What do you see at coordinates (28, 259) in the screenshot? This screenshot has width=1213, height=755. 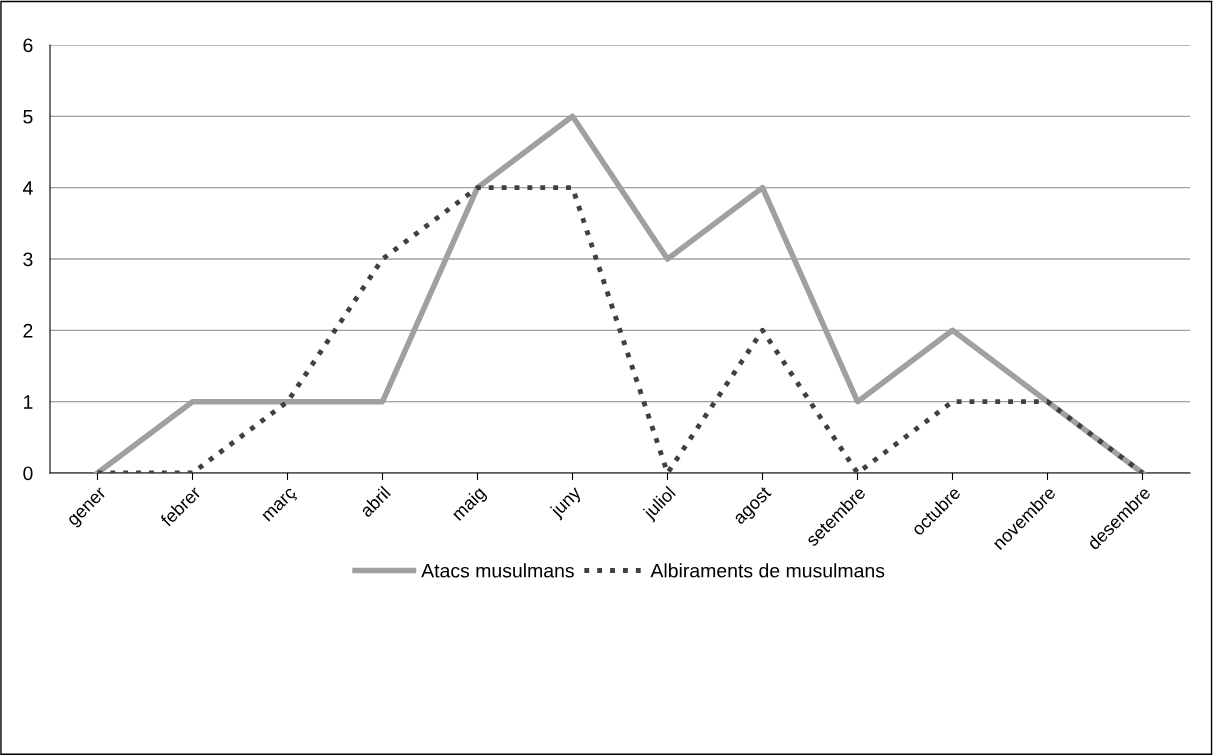 I see `y-tick-label: 3` at bounding box center [28, 259].